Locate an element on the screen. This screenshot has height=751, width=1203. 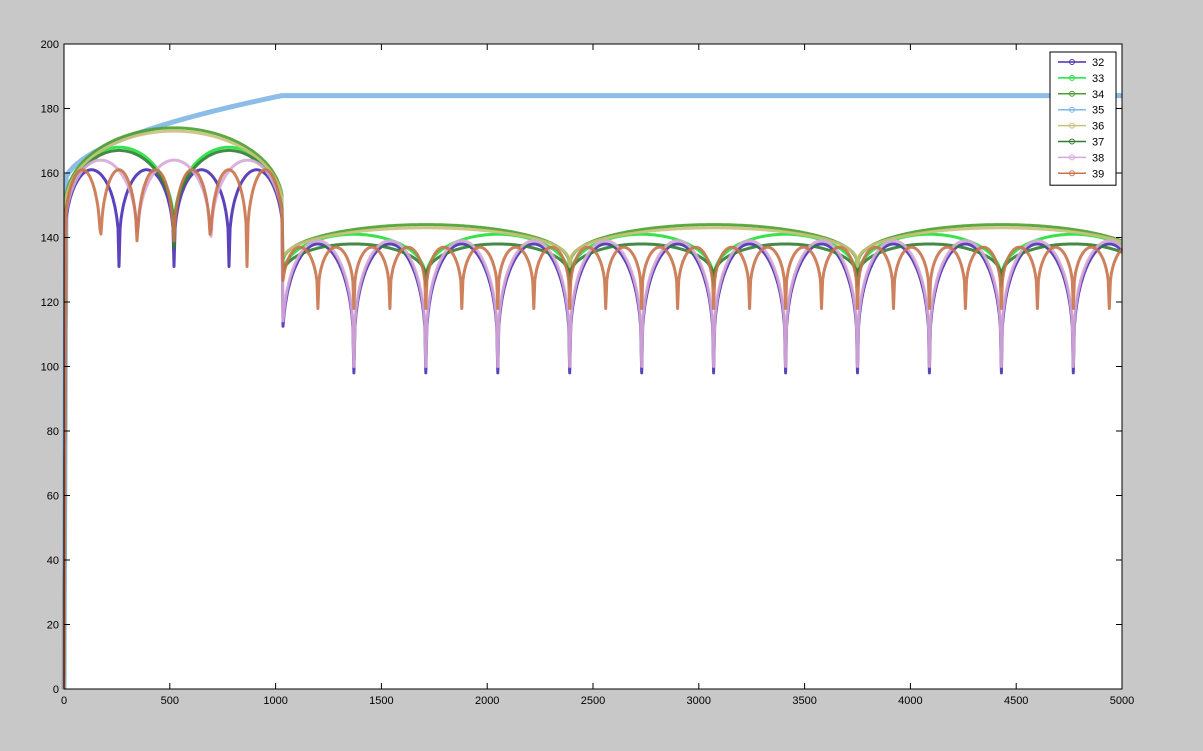
legend-label-33: 33 is located at coordinates (1098, 79).